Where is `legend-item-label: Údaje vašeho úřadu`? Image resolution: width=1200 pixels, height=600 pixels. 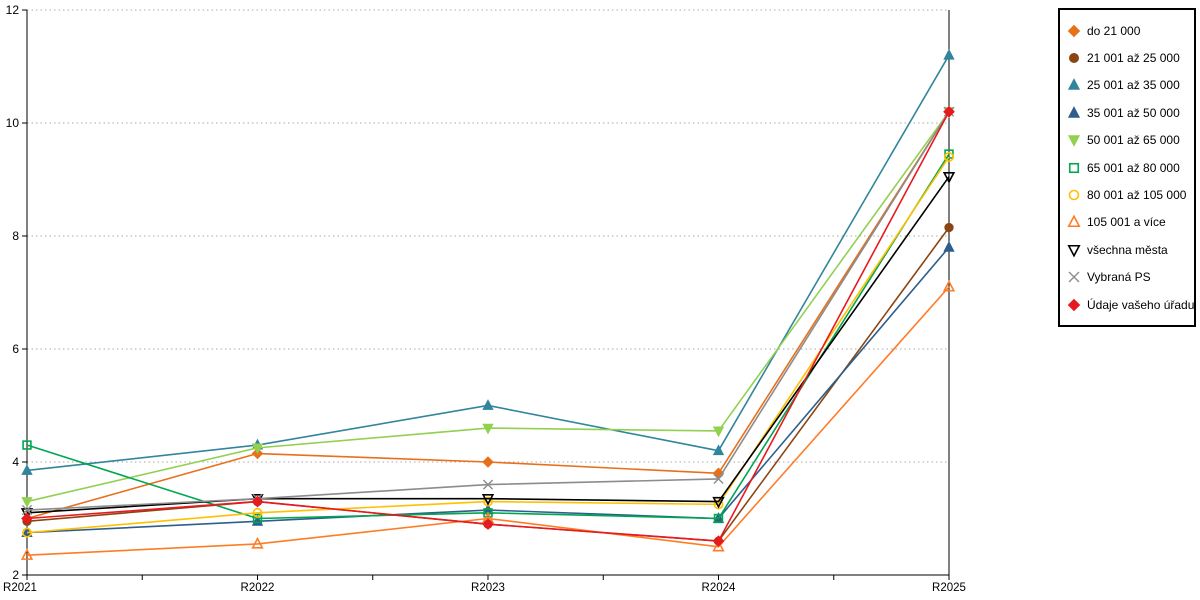 legend-item-label: Údaje vašeho úřadu is located at coordinates (1141, 304).